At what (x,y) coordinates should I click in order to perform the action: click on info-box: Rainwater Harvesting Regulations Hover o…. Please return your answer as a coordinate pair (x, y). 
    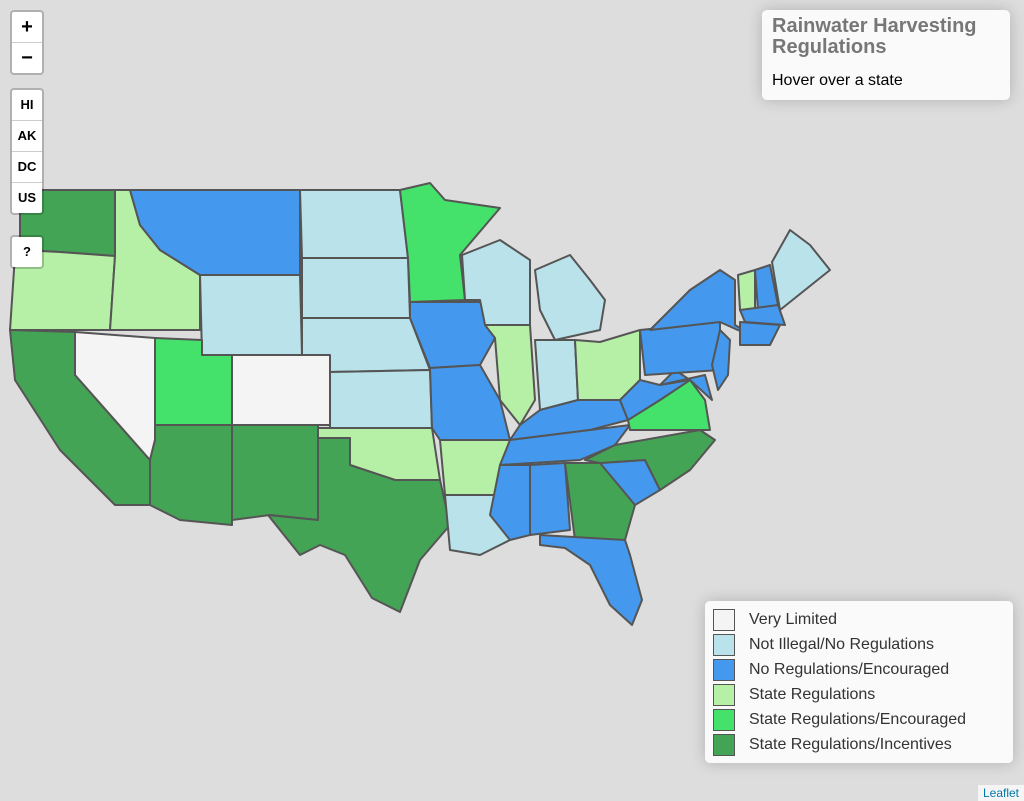
    Looking at the image, I should click on (886, 55).